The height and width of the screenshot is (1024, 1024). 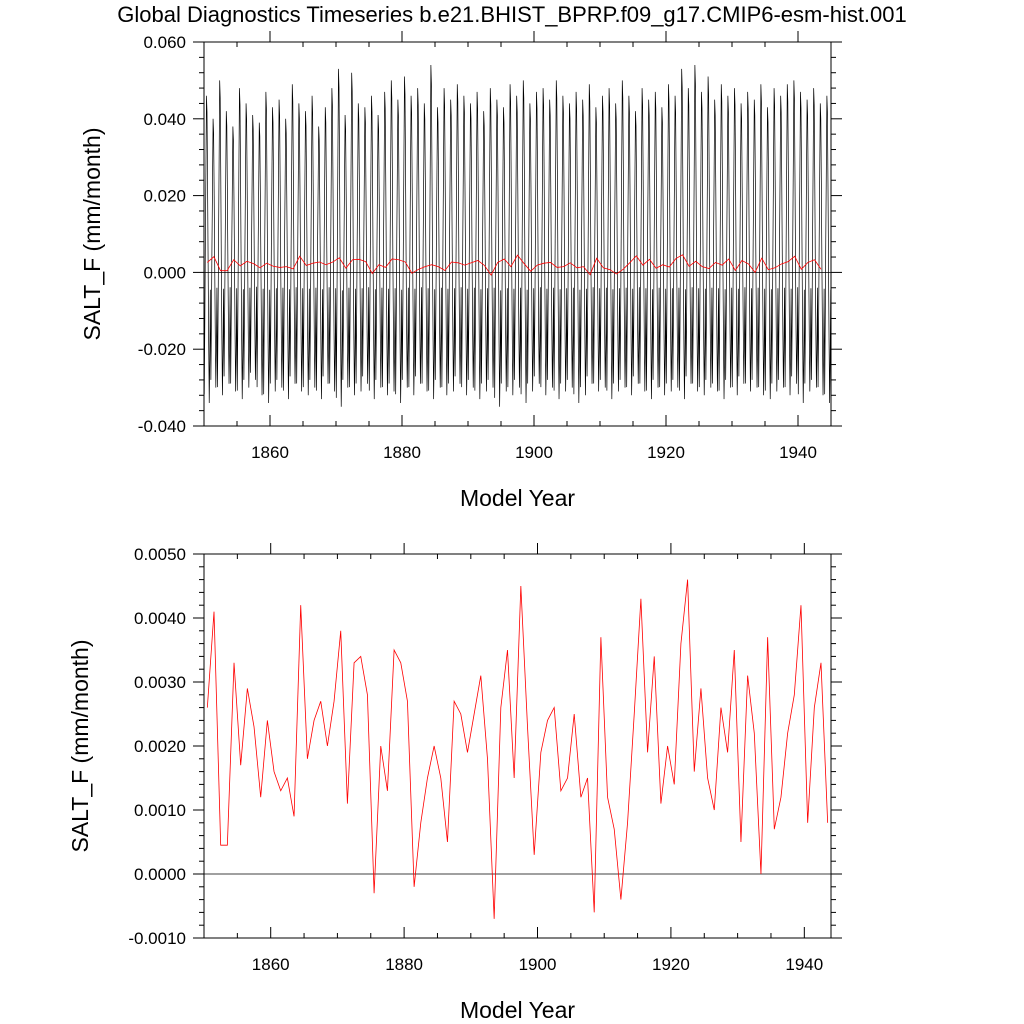 What do you see at coordinates (514, 265) in the screenshot?
I see `annual-mean-series-line` at bounding box center [514, 265].